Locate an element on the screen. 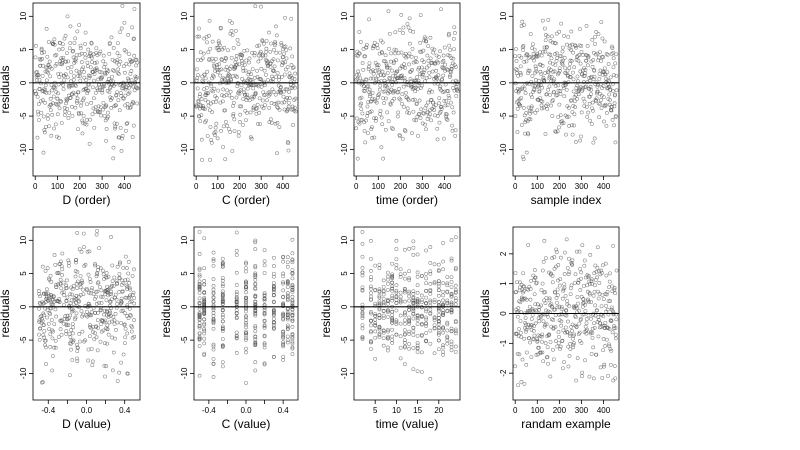 The image size is (800, 450). y-tick-label: 10 is located at coordinates (344, 239).